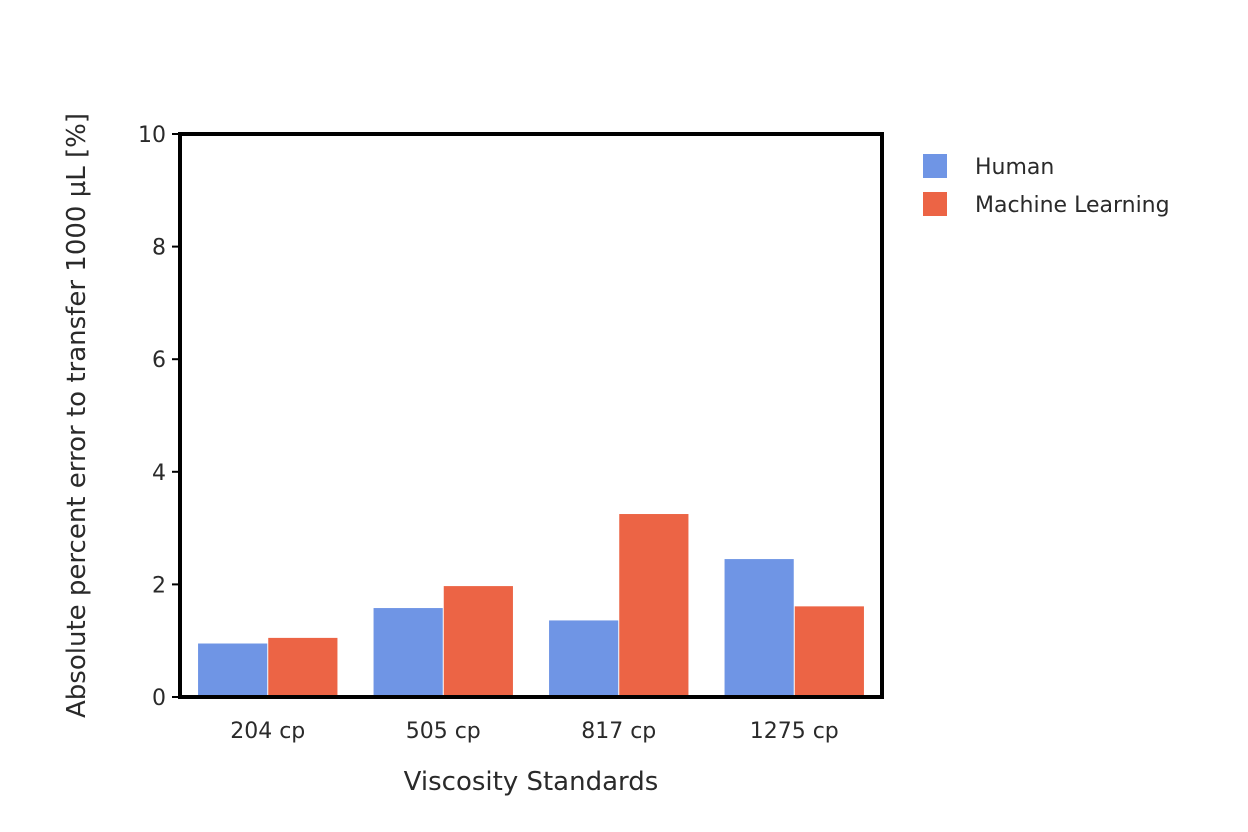  Describe the element at coordinates (534, 731) in the screenshot. I see `x-axis-ticks: 204 cp 505 cp 817 cp 1275 cp` at that location.